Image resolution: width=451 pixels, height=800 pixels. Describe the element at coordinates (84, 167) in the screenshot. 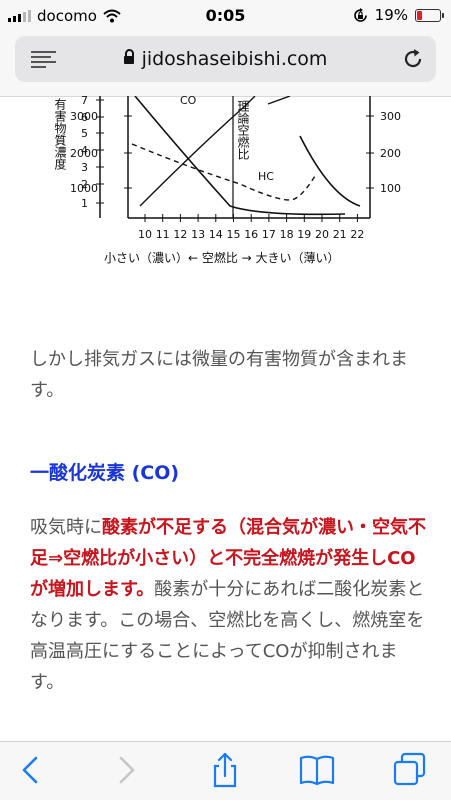

I see `left-tick: 3` at that location.